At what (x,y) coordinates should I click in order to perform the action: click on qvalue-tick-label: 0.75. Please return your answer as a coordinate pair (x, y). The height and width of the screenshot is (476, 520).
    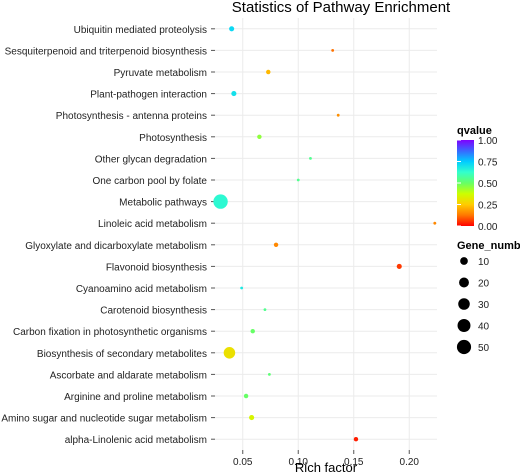
    Looking at the image, I should click on (488, 163).